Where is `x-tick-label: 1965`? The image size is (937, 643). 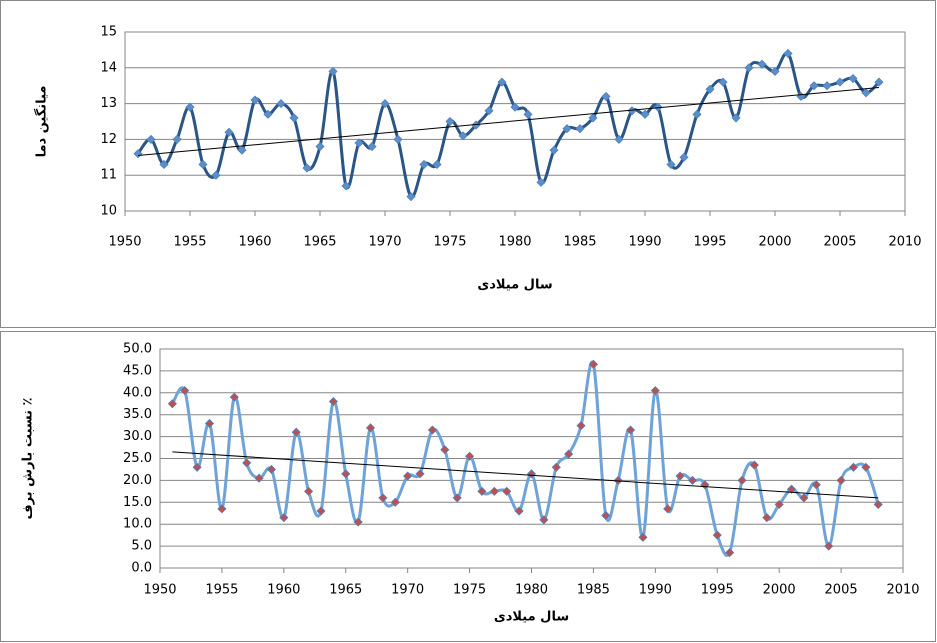 x-tick-label: 1965 is located at coordinates (345, 590).